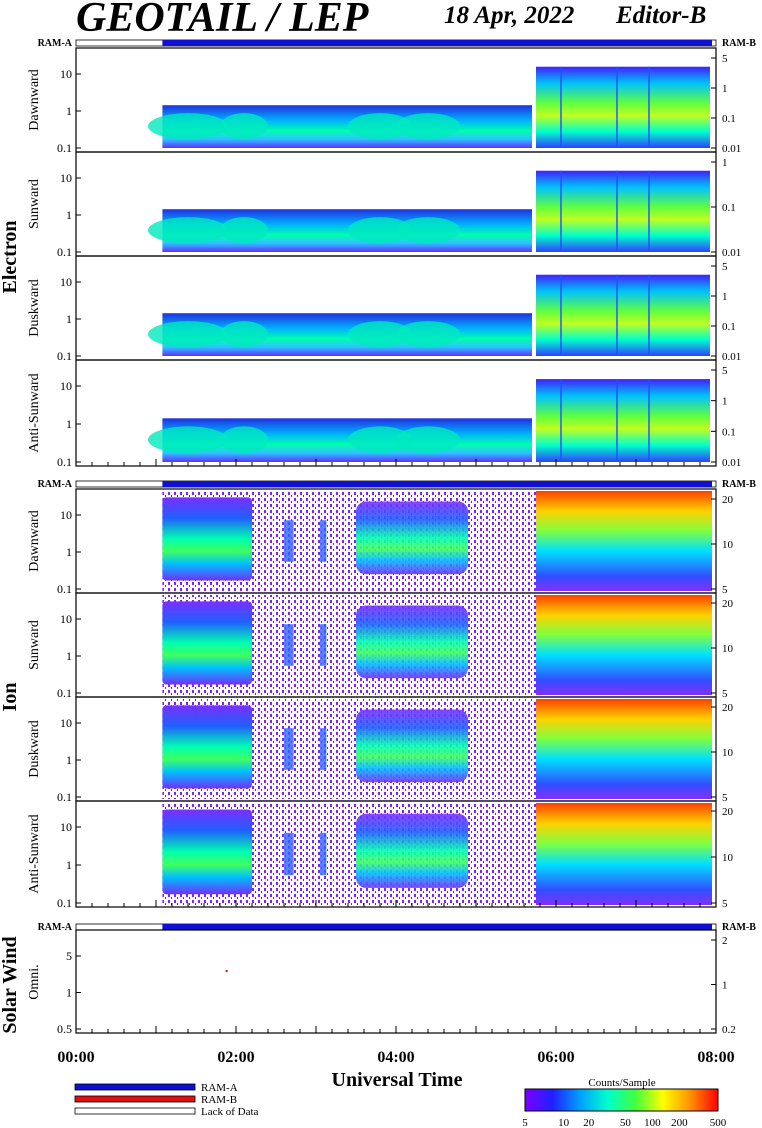 The width and height of the screenshot is (762, 1128). I want to click on colorbar-tick-label: 50, so click(626, 1122).